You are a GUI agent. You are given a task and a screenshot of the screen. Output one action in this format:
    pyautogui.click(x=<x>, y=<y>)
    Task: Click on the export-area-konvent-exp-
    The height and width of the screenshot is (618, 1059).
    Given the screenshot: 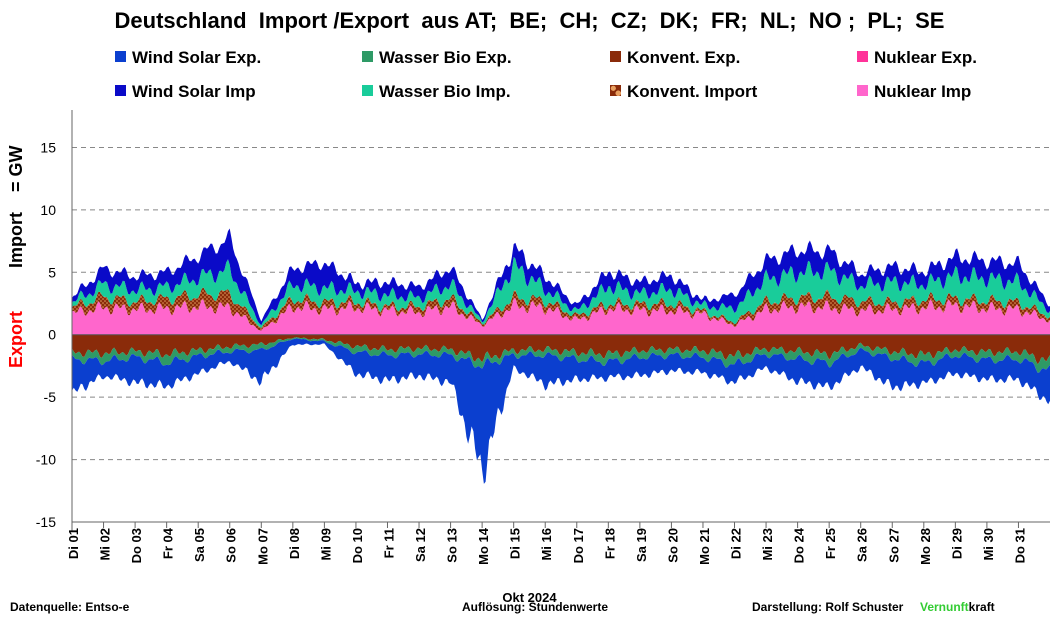 What is the action you would take?
    pyautogui.click(x=561, y=349)
    